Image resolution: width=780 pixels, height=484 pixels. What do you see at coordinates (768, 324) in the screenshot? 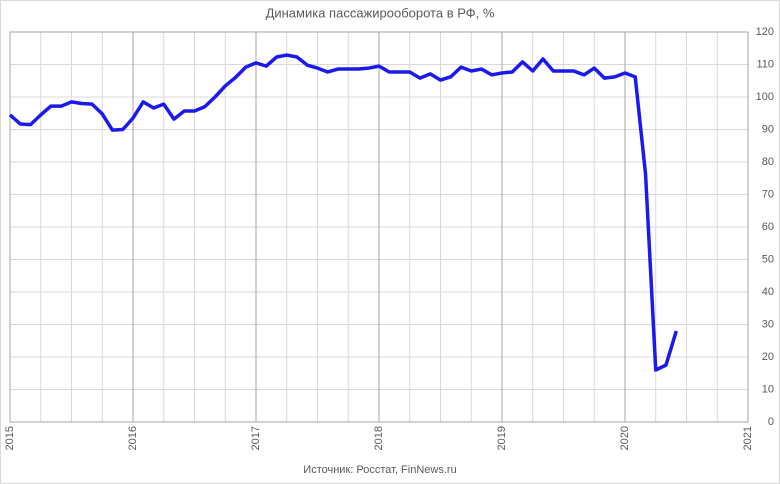
I see `y-tick-label: 30` at bounding box center [768, 324].